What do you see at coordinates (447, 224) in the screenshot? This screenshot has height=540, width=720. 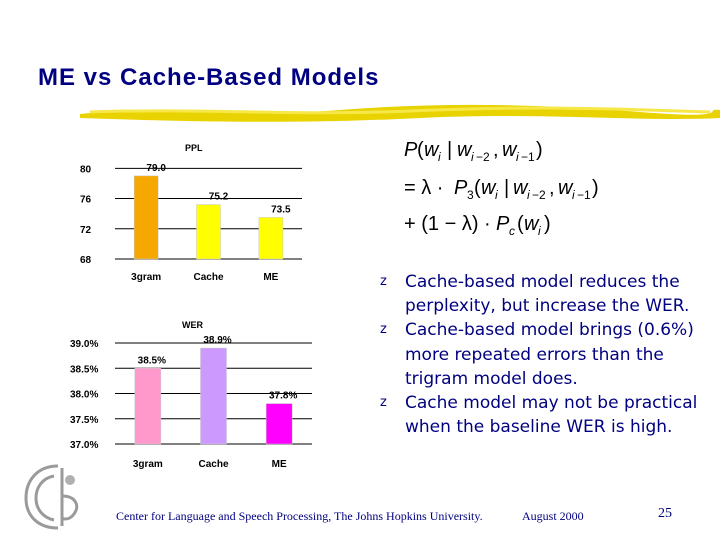 I see `svg-text: + (1 − λ) ·` at bounding box center [447, 224].